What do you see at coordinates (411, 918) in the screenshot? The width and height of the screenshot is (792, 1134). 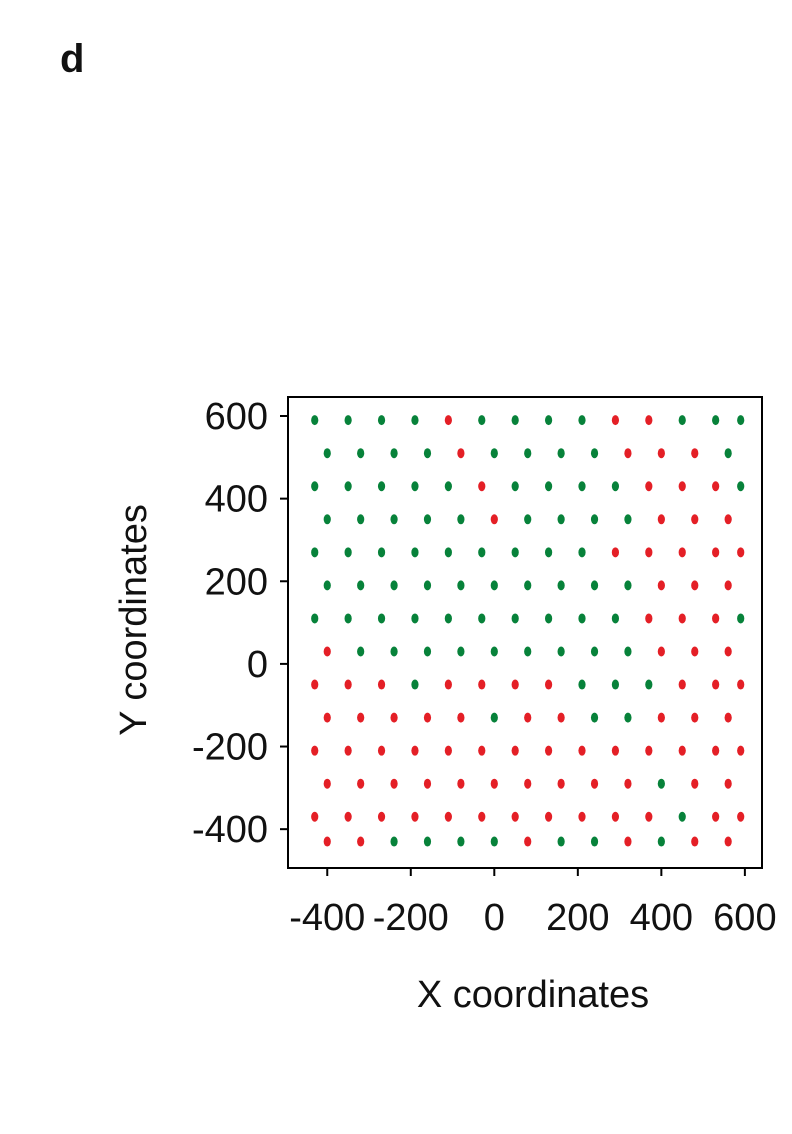 I see `x-tick-label: -200` at bounding box center [411, 918].